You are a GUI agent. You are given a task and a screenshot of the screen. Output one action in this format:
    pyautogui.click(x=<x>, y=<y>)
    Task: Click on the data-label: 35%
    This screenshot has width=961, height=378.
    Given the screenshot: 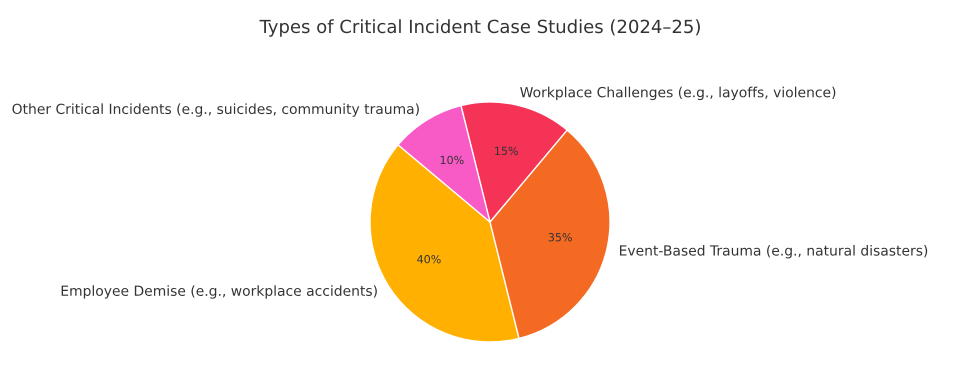 What is the action you would take?
    pyautogui.click(x=560, y=237)
    